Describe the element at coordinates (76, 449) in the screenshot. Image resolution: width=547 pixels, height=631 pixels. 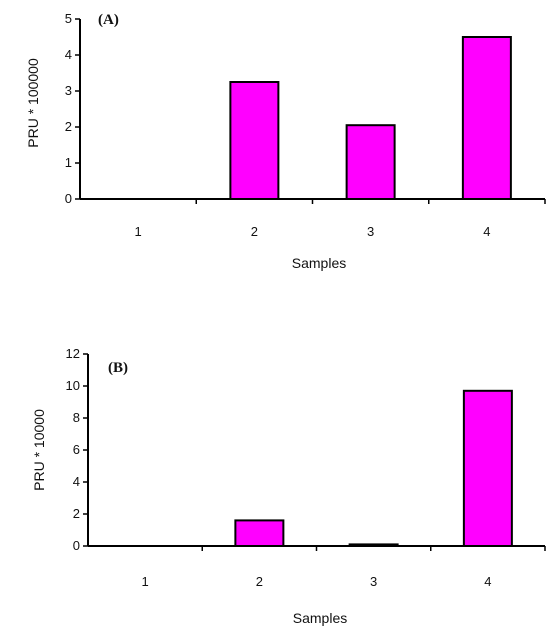
I see `y-tick-label: 6` at that location.